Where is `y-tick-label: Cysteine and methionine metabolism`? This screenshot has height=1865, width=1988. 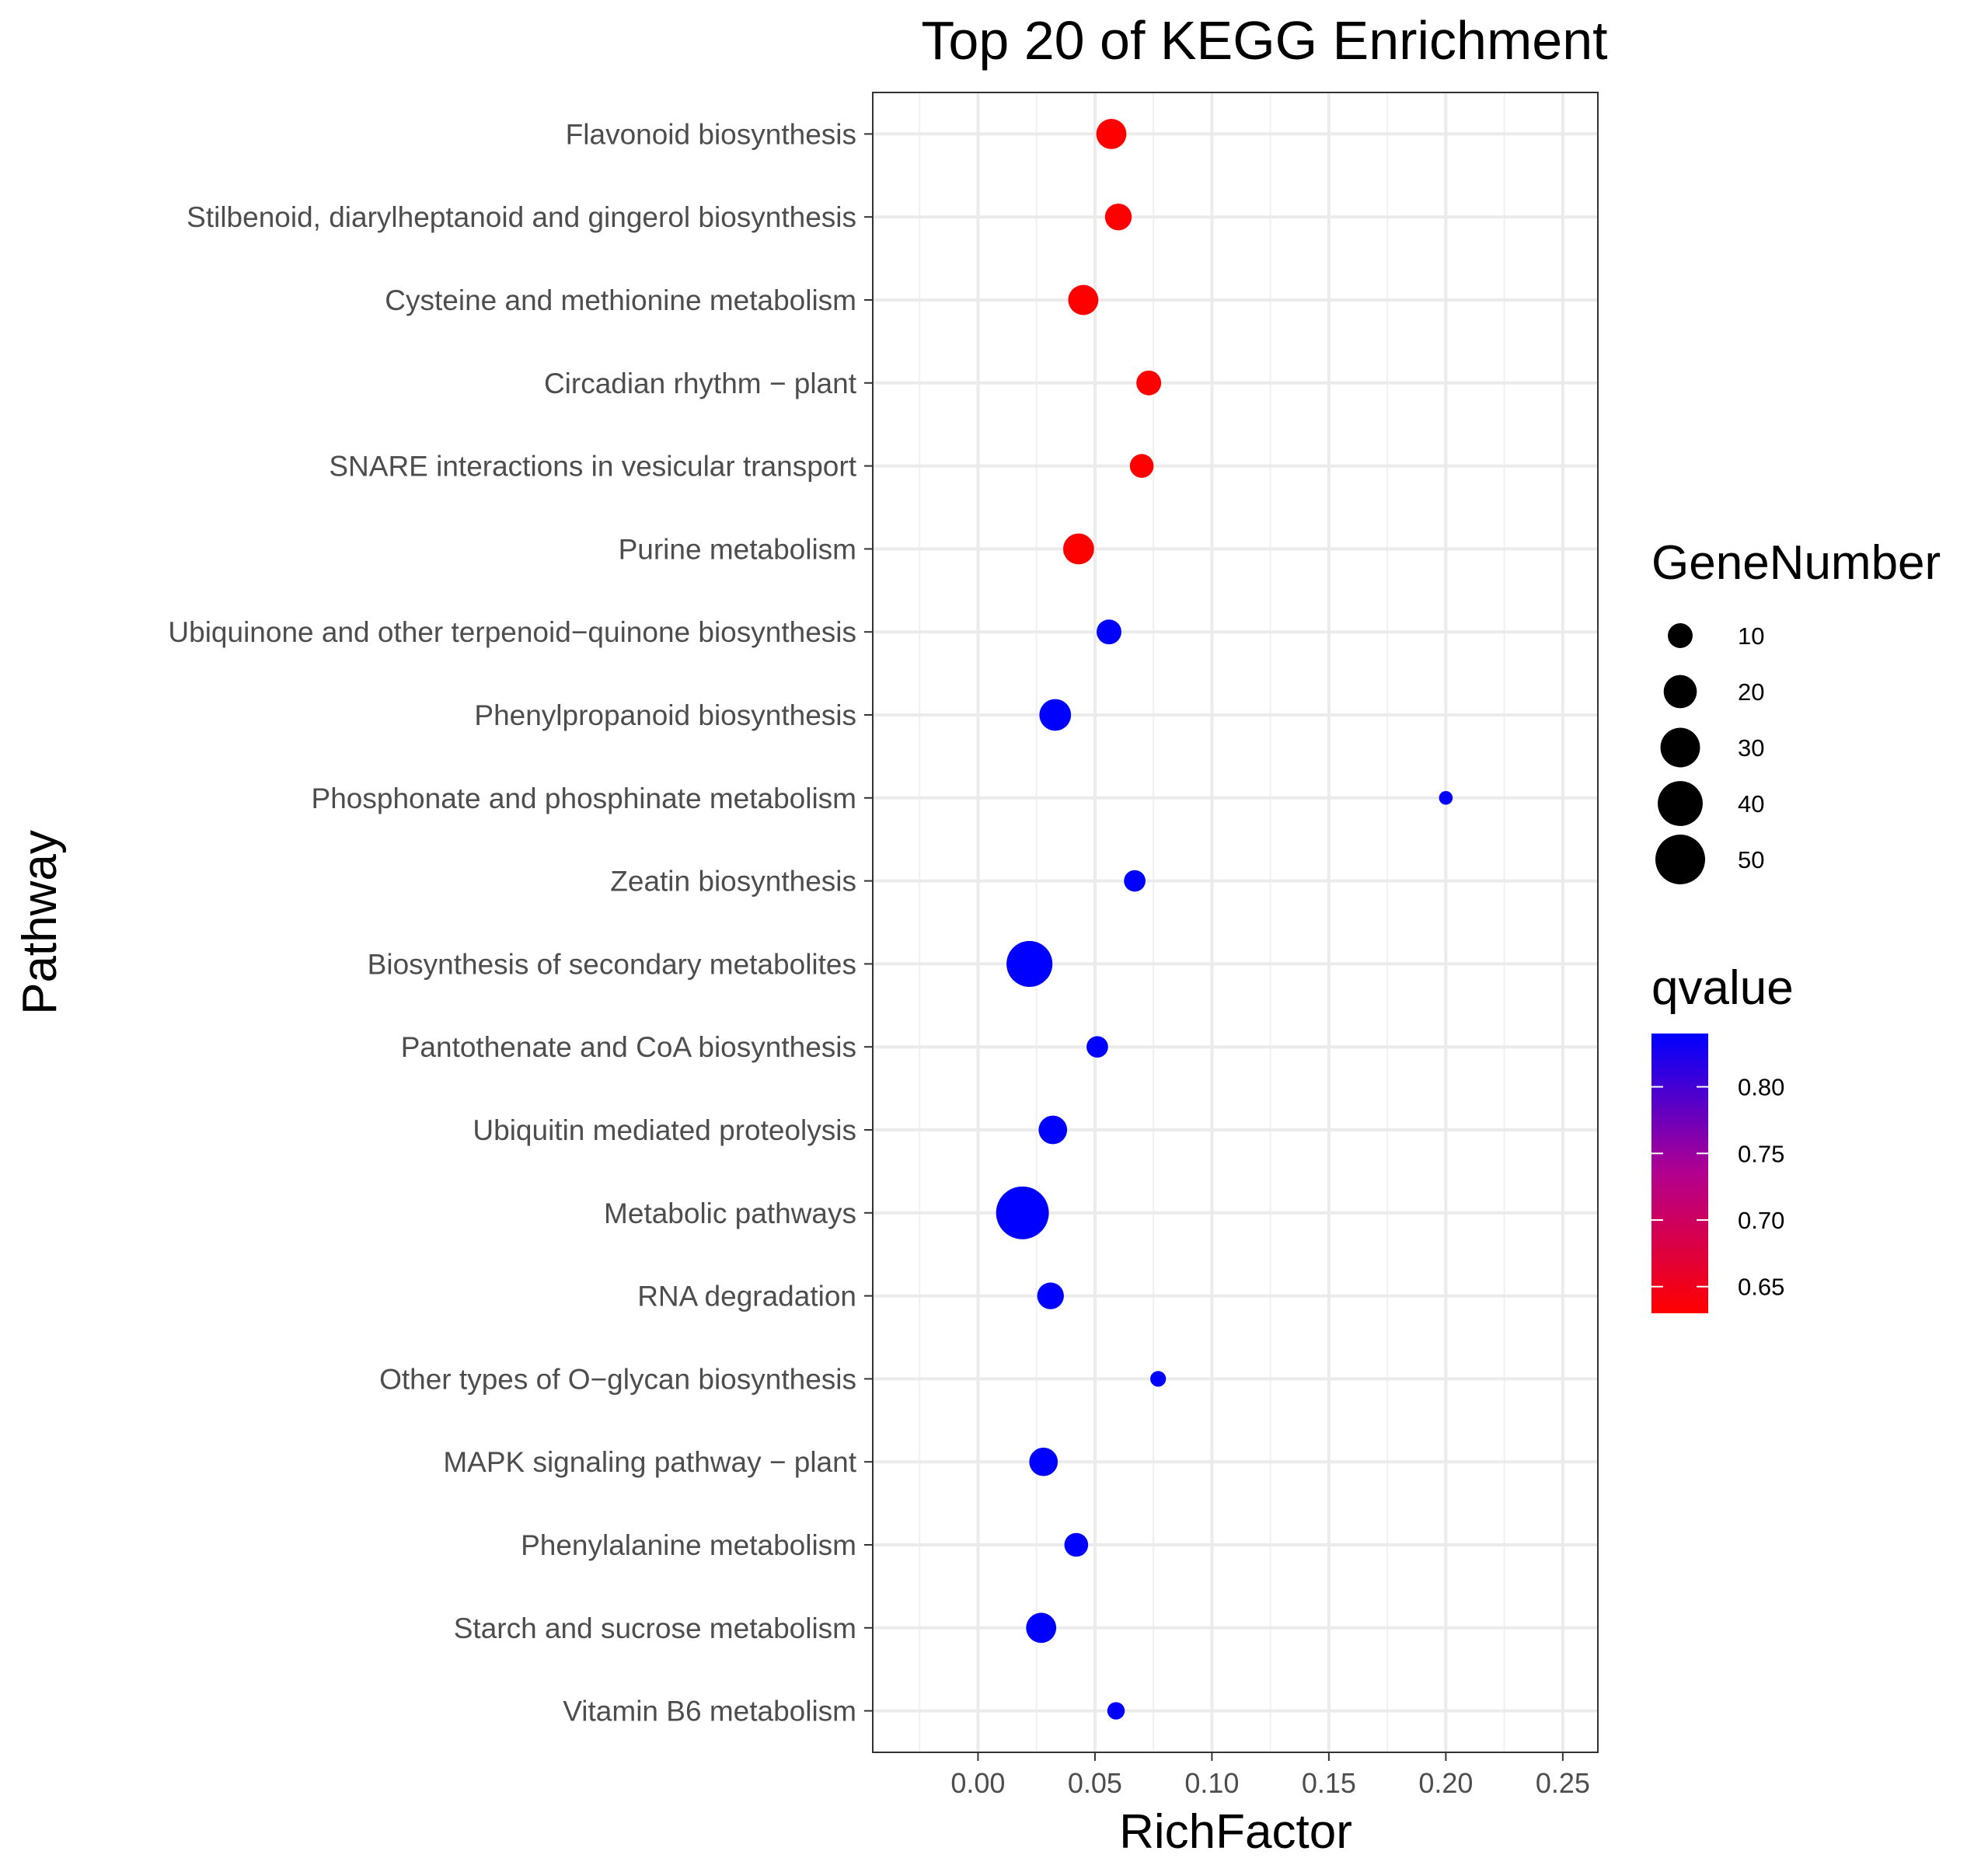
y-tick-label: Cysteine and methionine metabolism is located at coordinates (620, 300).